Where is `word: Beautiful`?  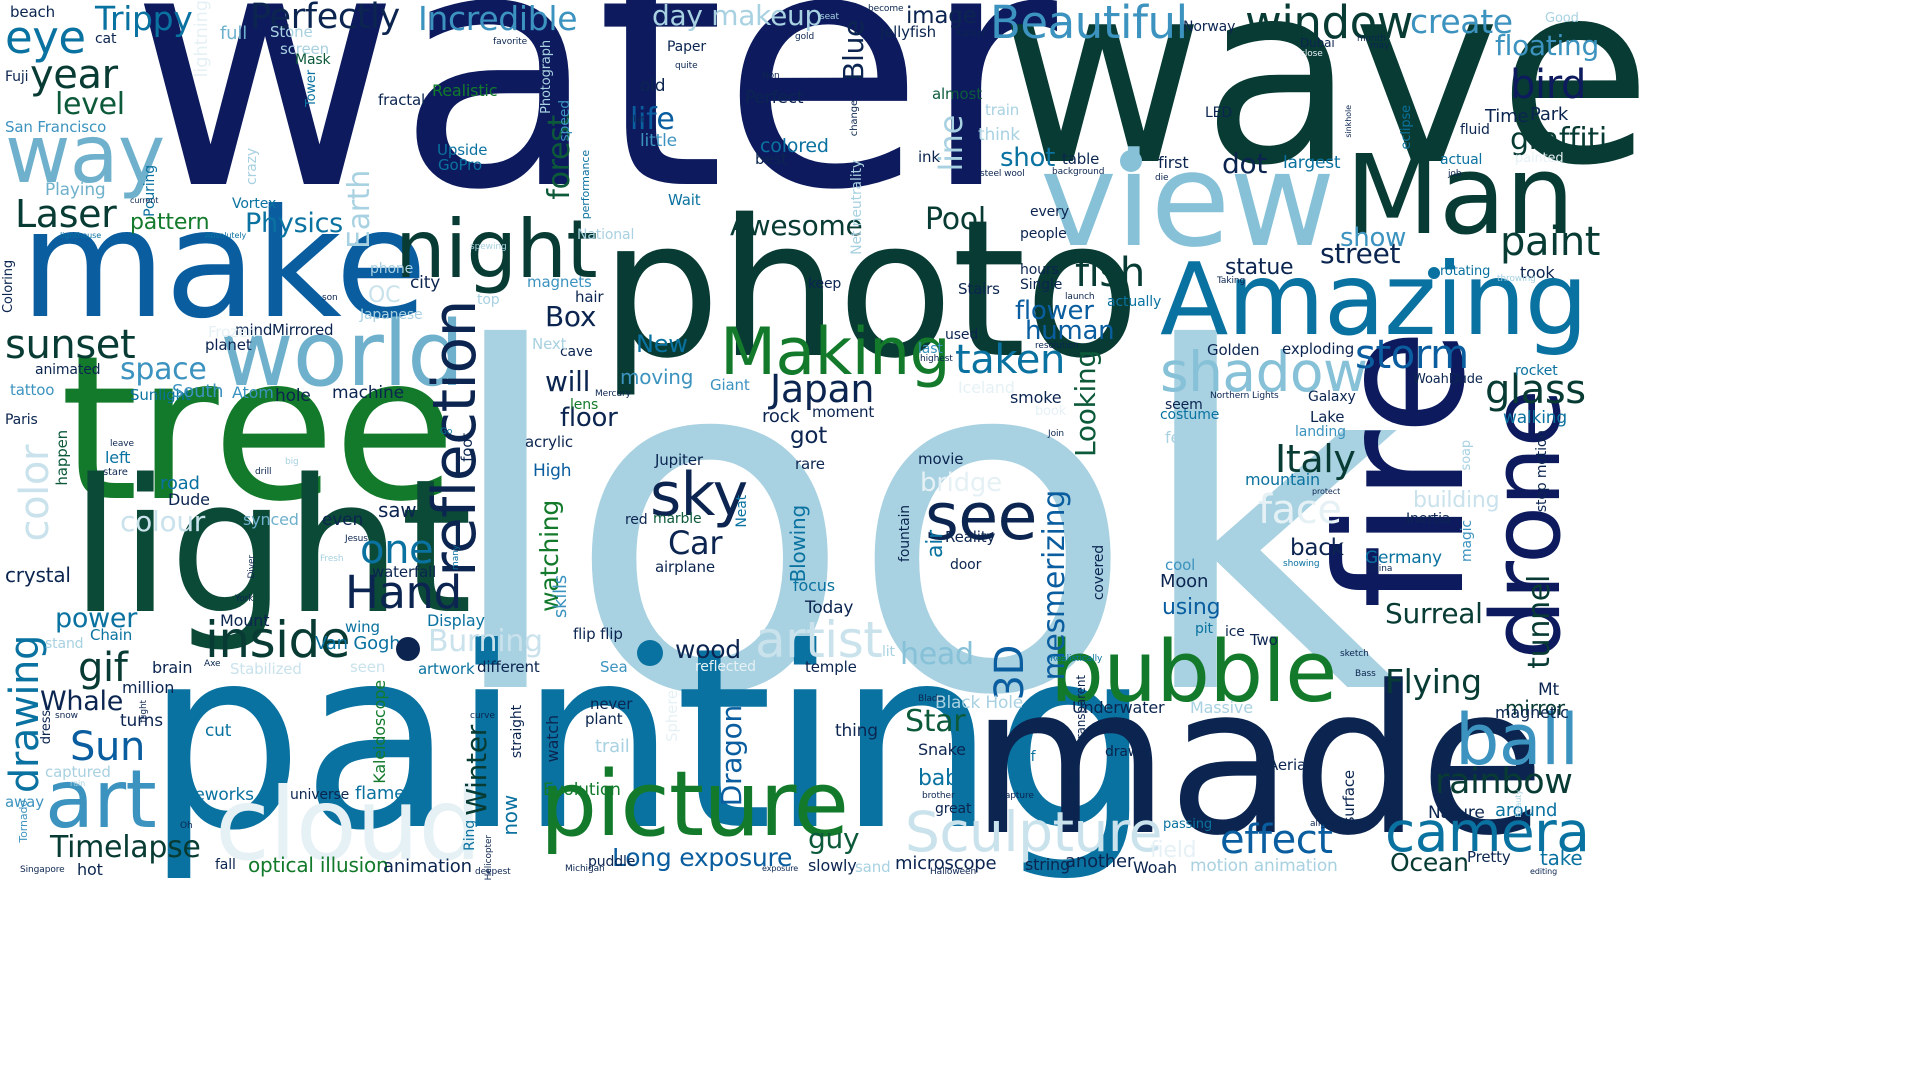
word: Beautiful is located at coordinates (1089, 24).